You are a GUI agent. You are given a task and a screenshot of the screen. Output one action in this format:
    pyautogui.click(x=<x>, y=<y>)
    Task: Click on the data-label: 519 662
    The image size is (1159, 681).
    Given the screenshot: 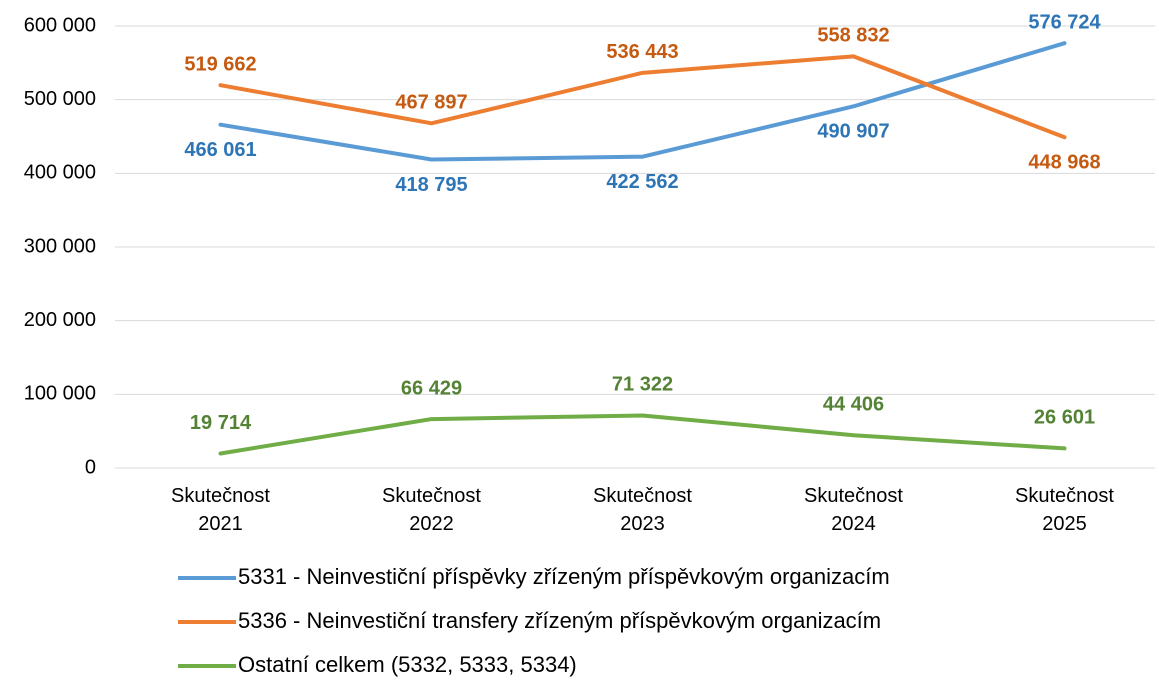 What is the action you would take?
    pyautogui.click(x=220, y=64)
    